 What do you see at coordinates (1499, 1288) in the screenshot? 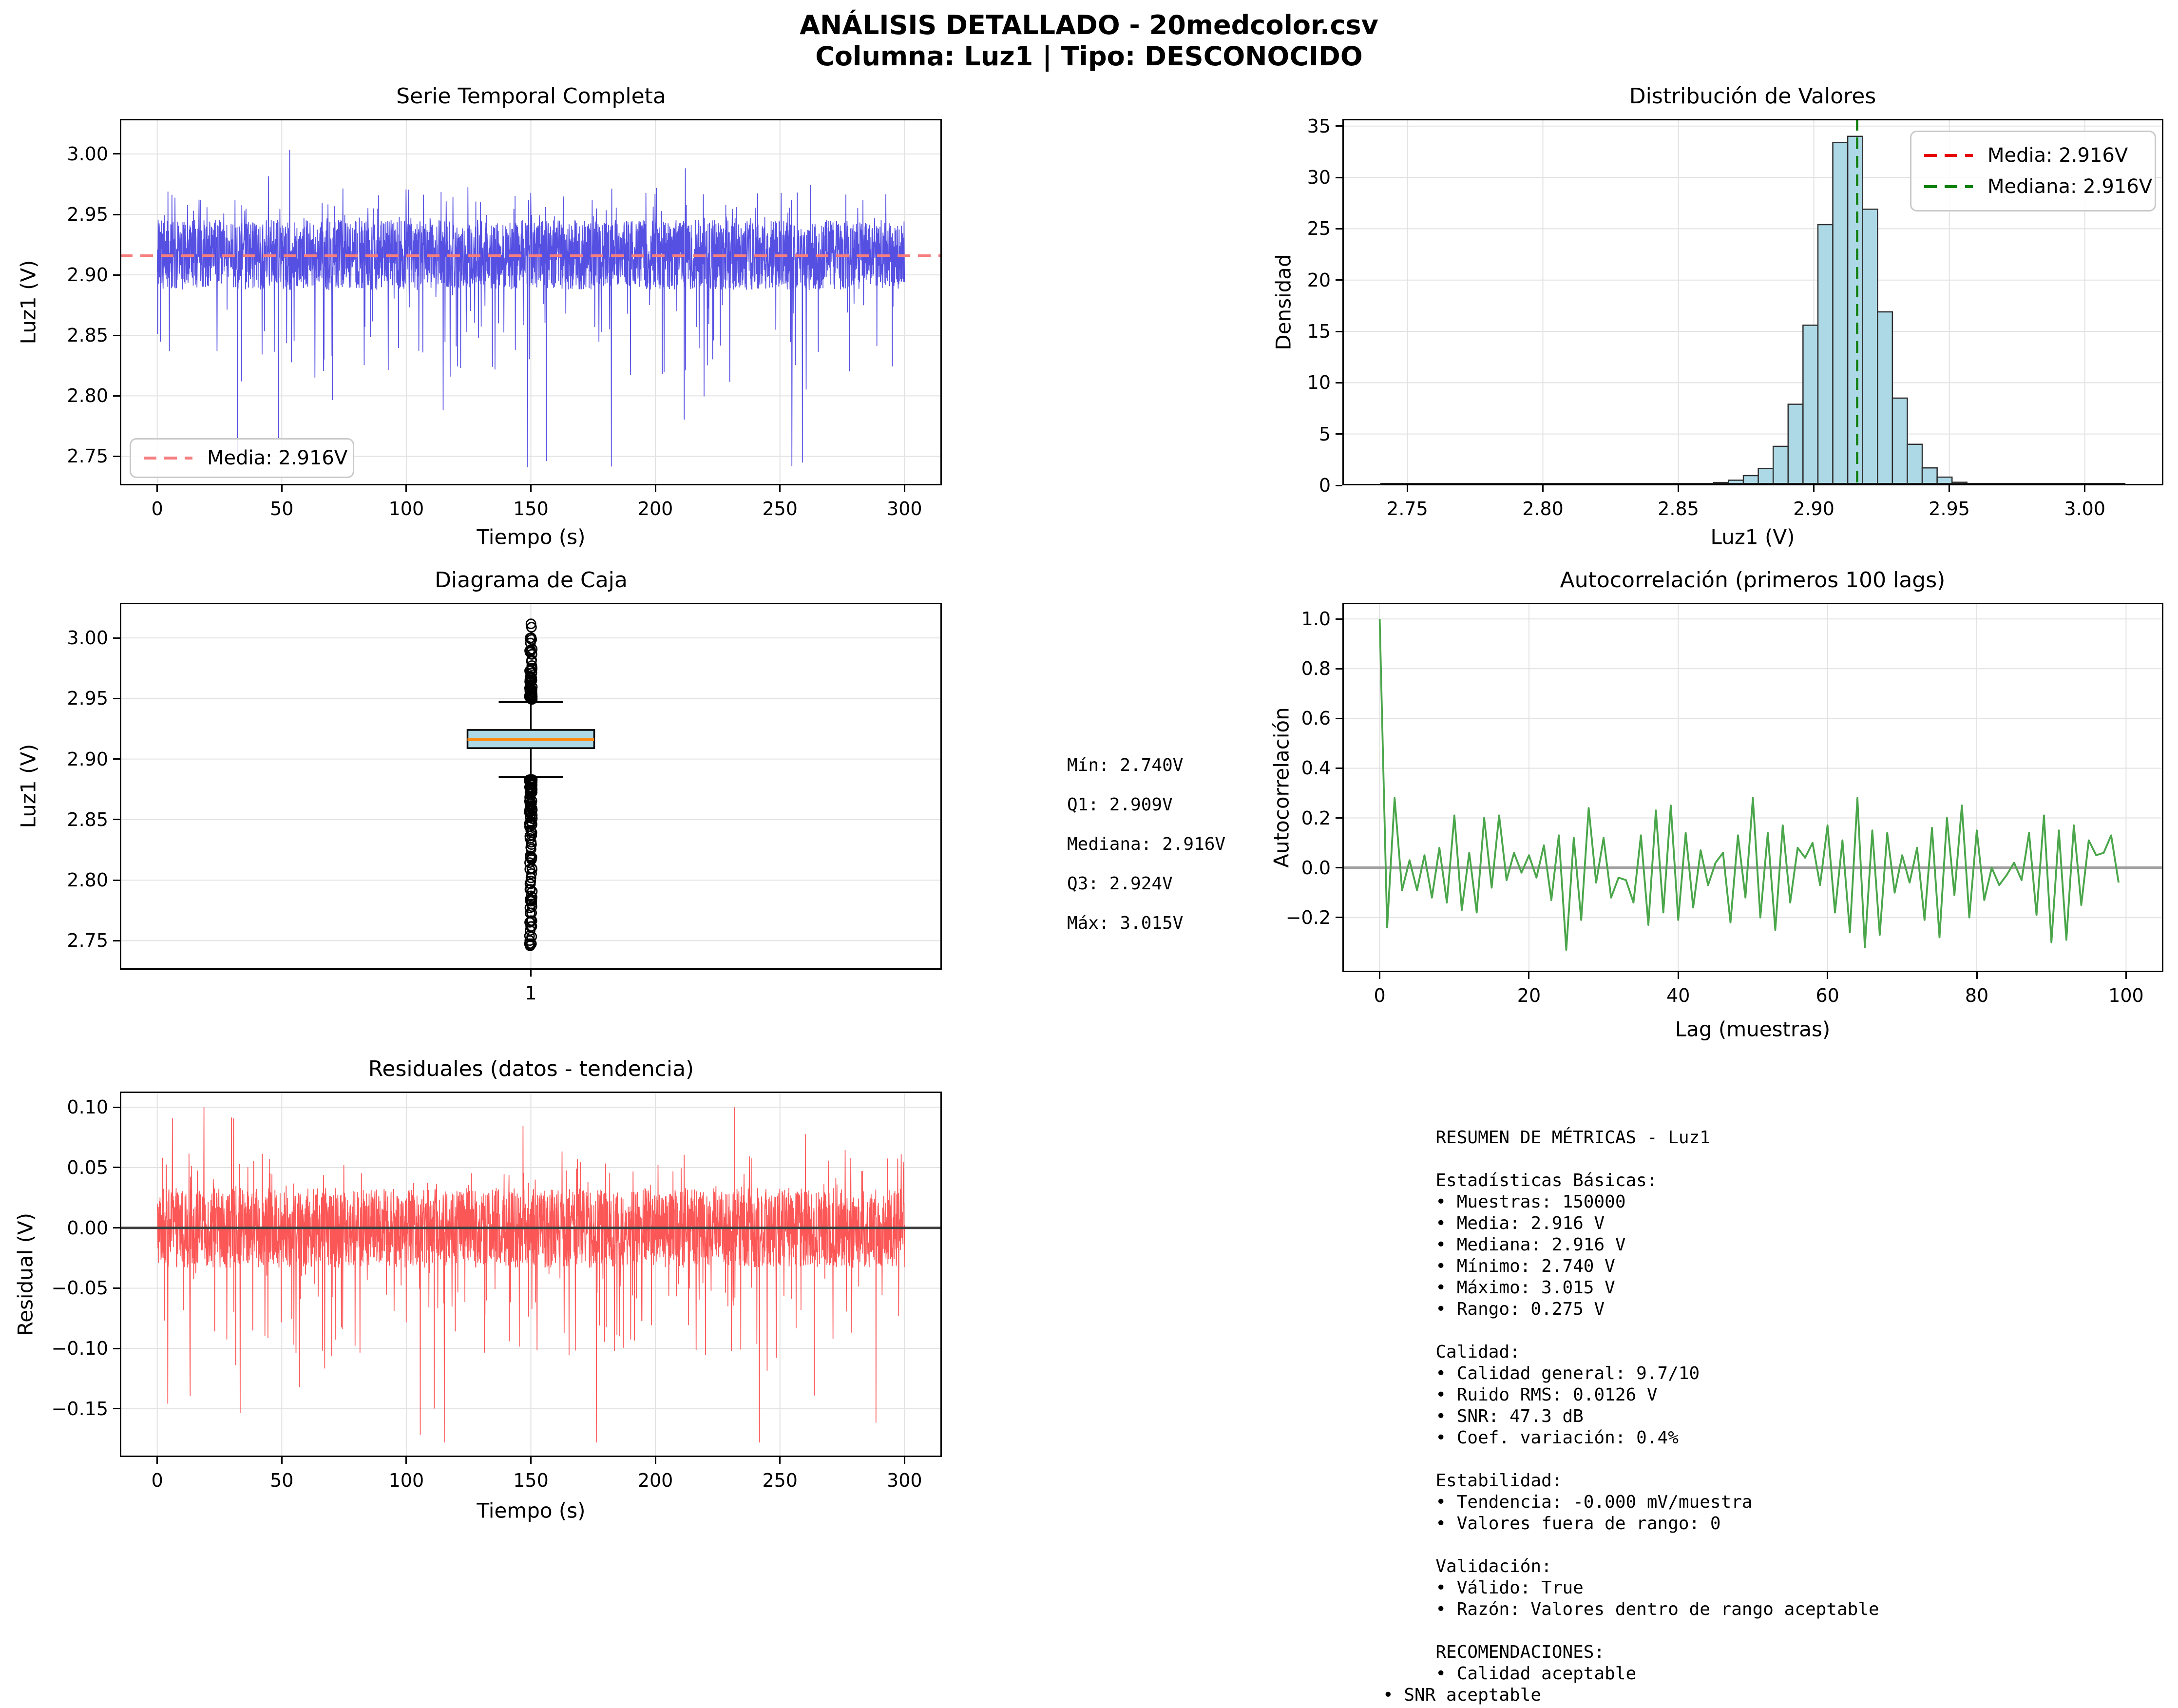
I see `metrics-line: • Máximo: 3.015 V` at bounding box center [1499, 1288].